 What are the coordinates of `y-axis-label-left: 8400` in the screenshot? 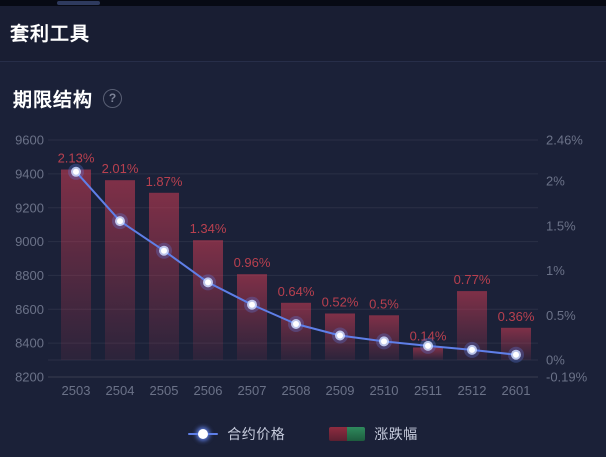 It's located at (29, 343).